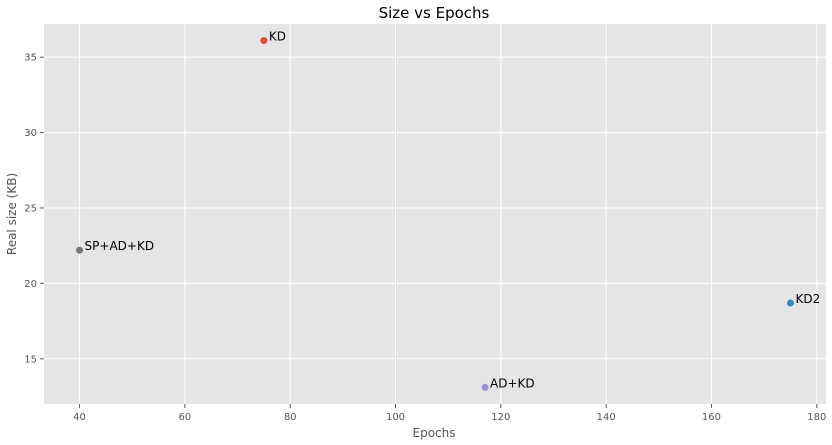 The width and height of the screenshot is (832, 445). What do you see at coordinates (30, 58) in the screenshot?
I see `y-tick-label: 35` at bounding box center [30, 58].